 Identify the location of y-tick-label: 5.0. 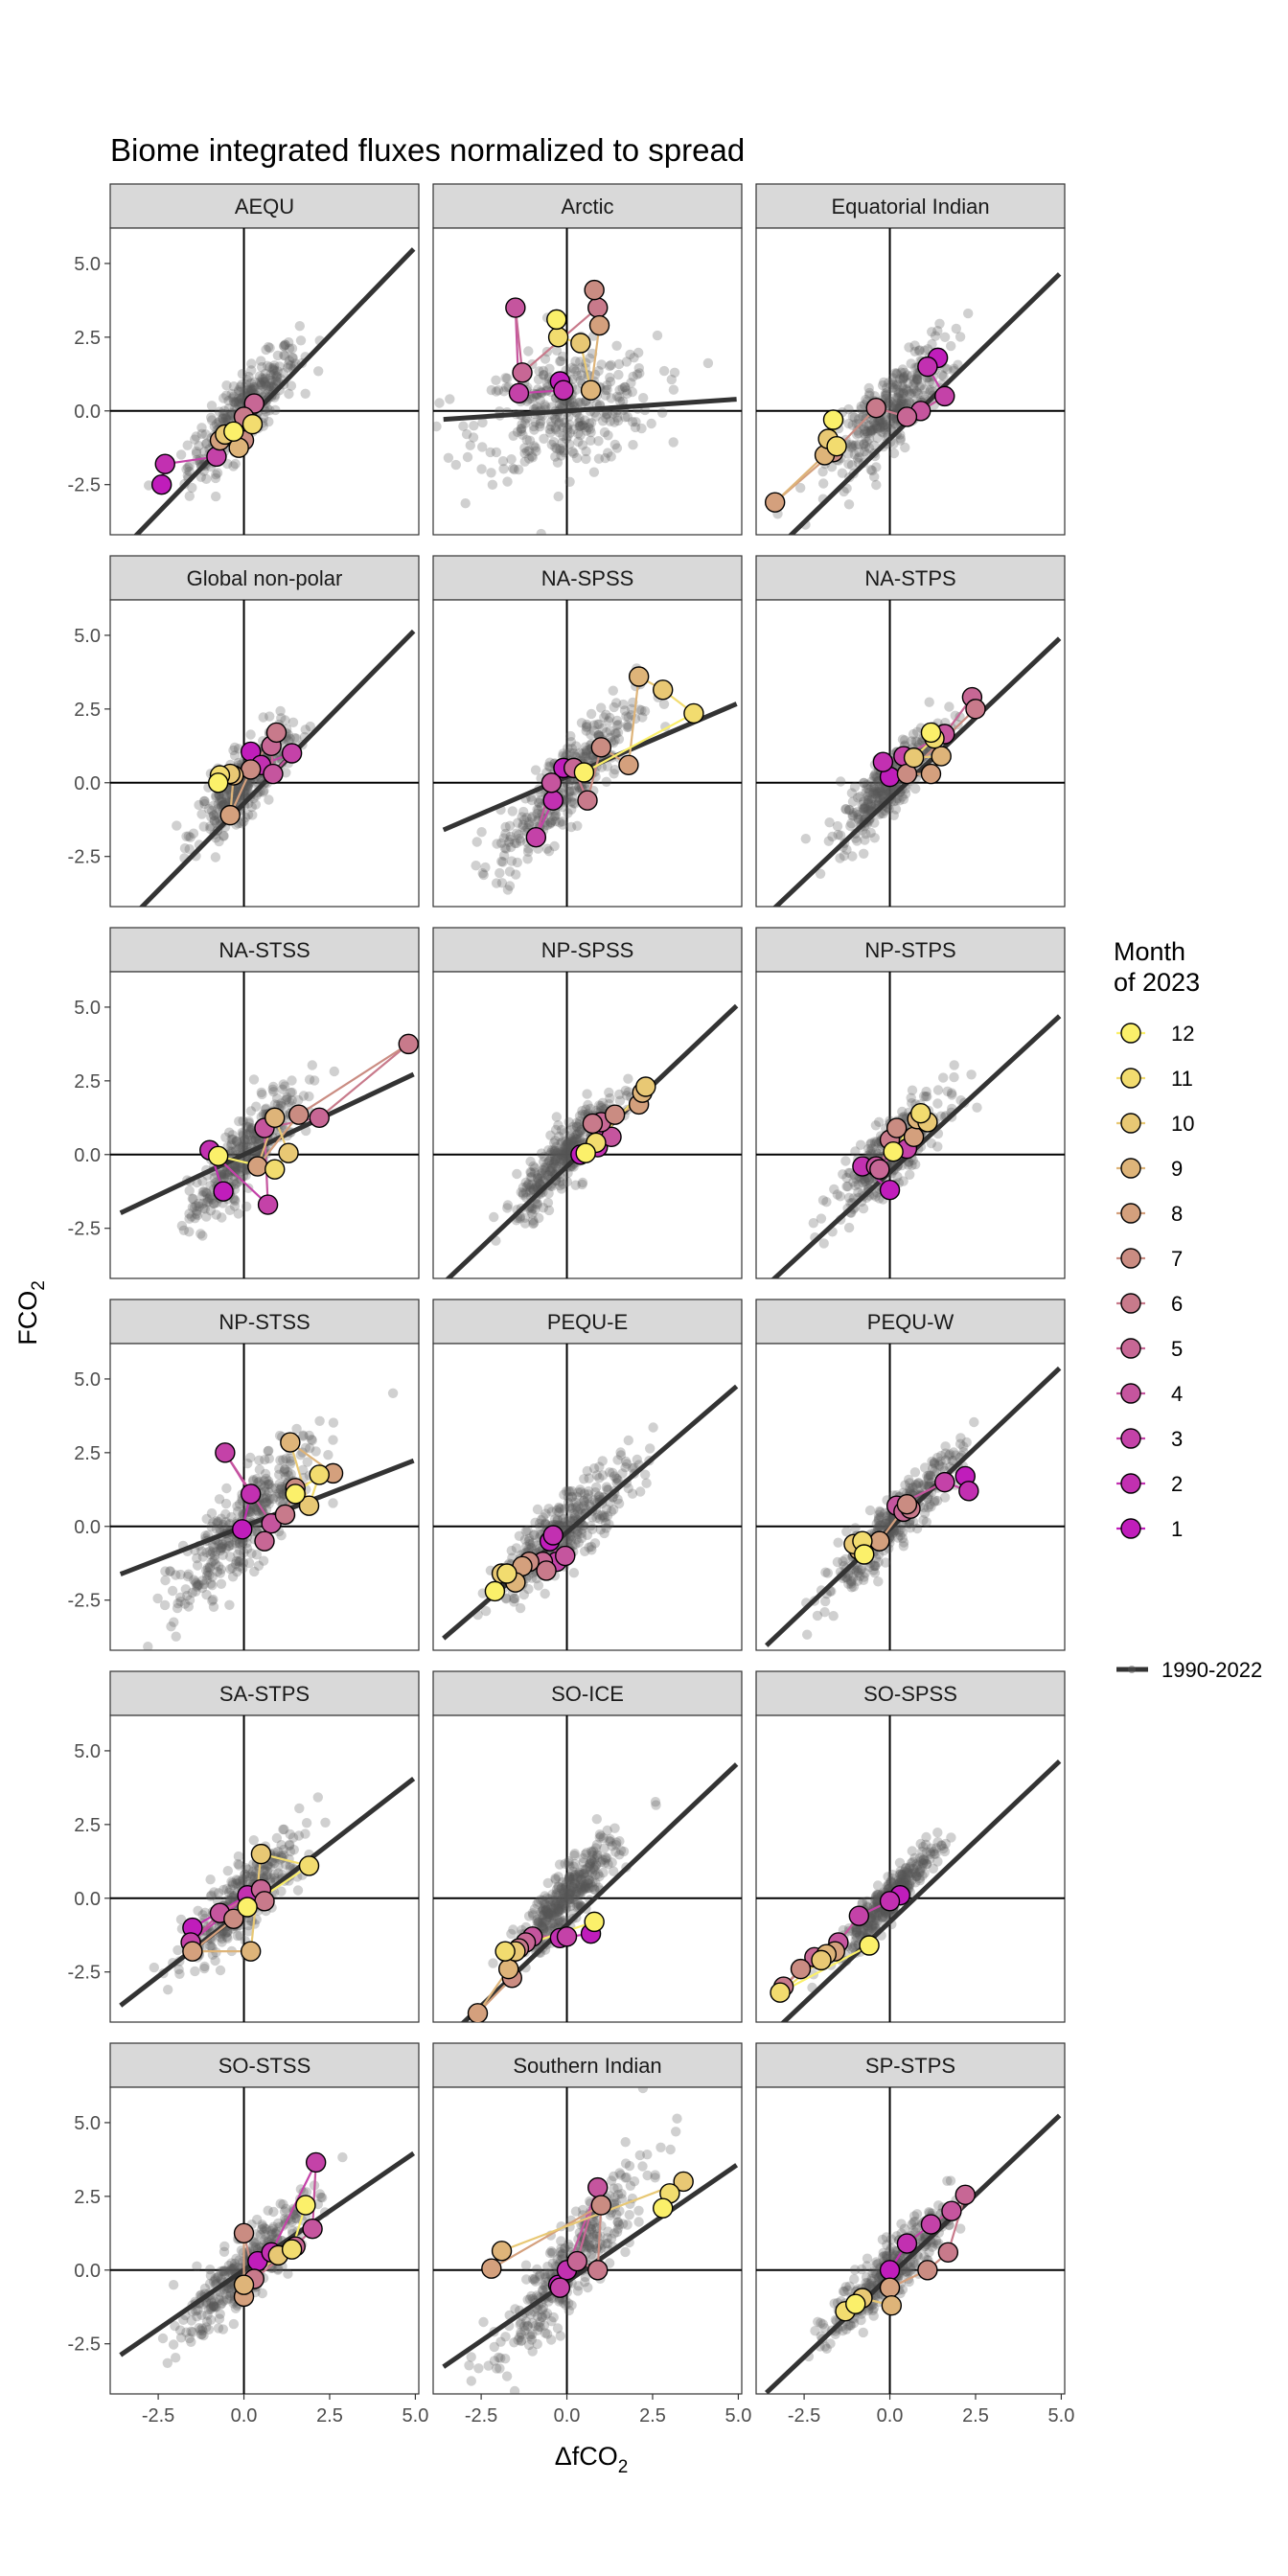
(87, 1380).